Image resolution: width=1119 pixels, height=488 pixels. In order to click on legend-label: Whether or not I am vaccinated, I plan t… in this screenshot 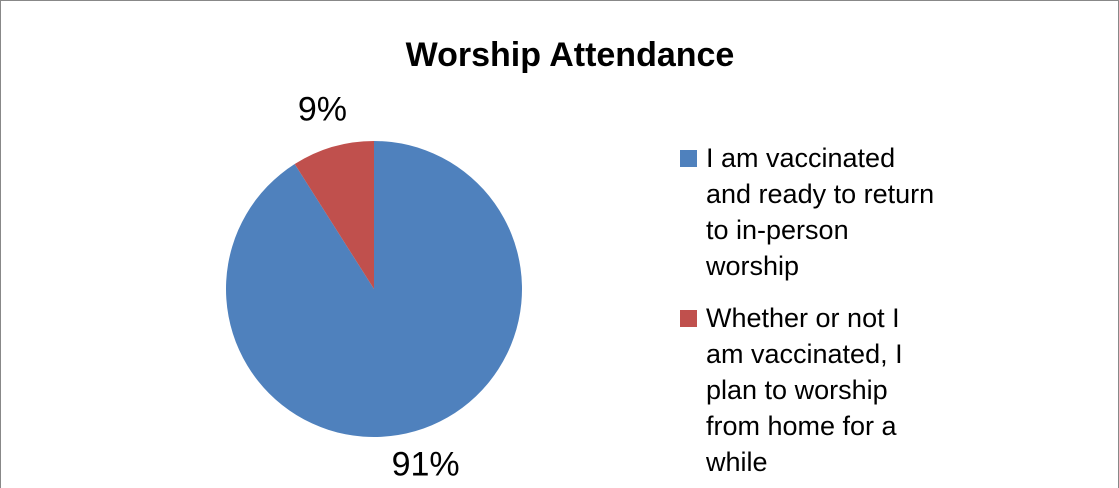, I will do `click(804, 390)`.